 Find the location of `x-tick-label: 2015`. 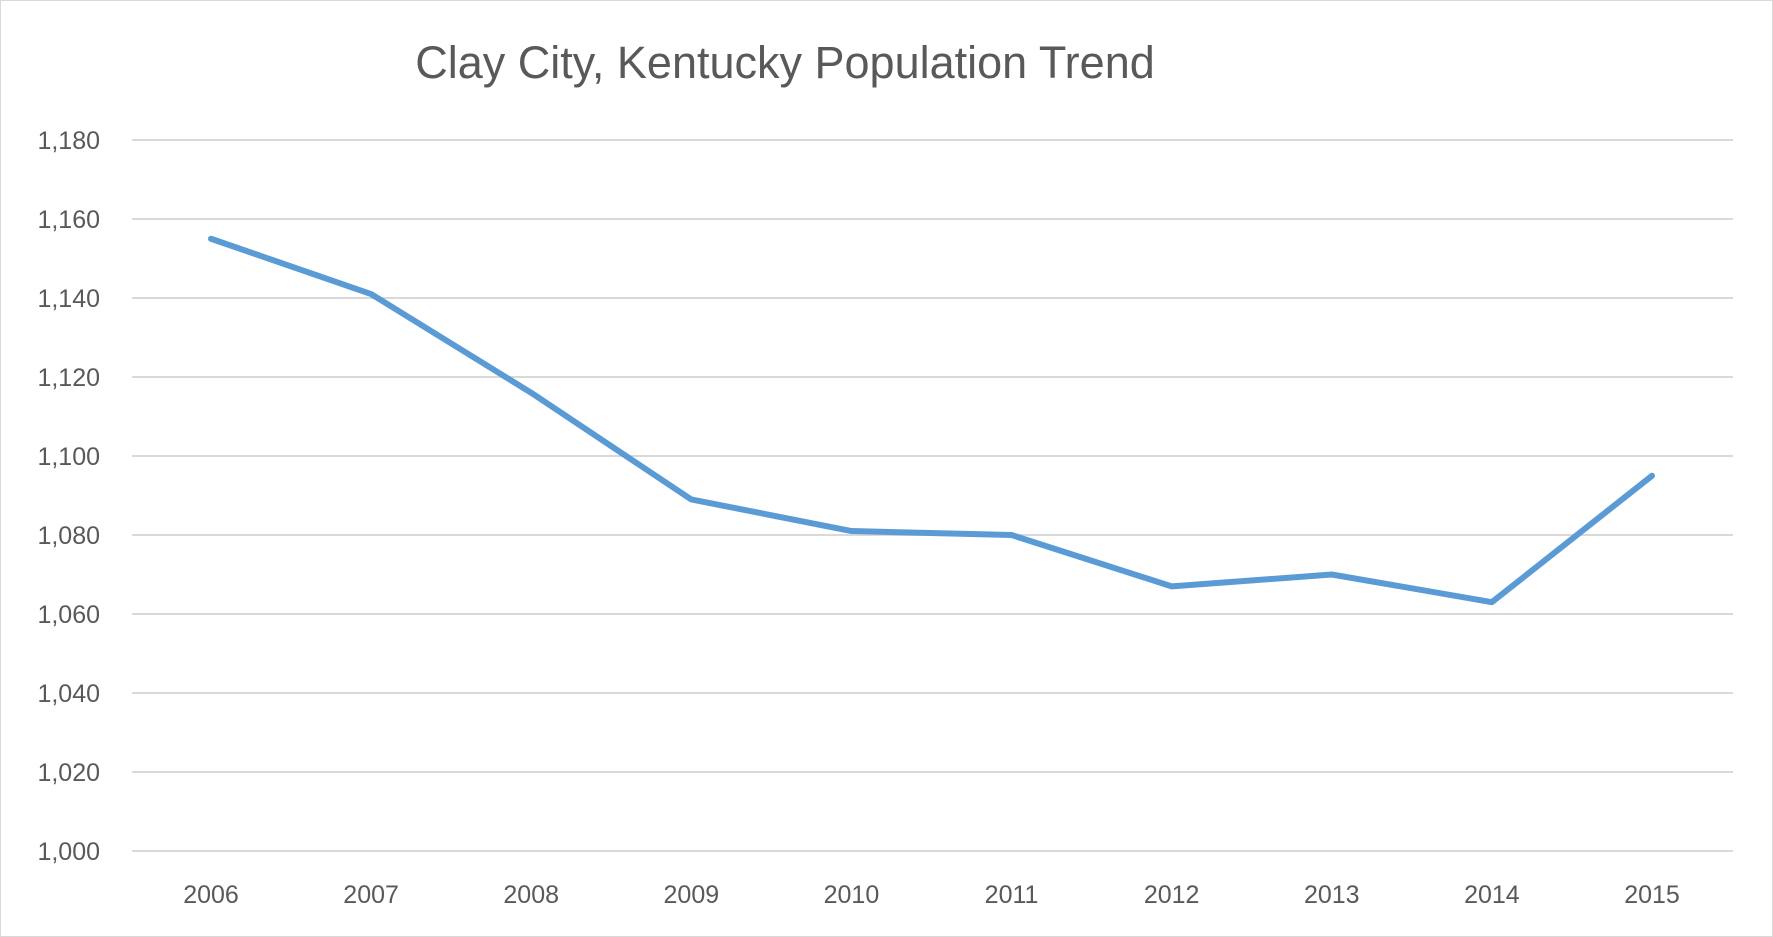

x-tick-label: 2015 is located at coordinates (1652, 895).